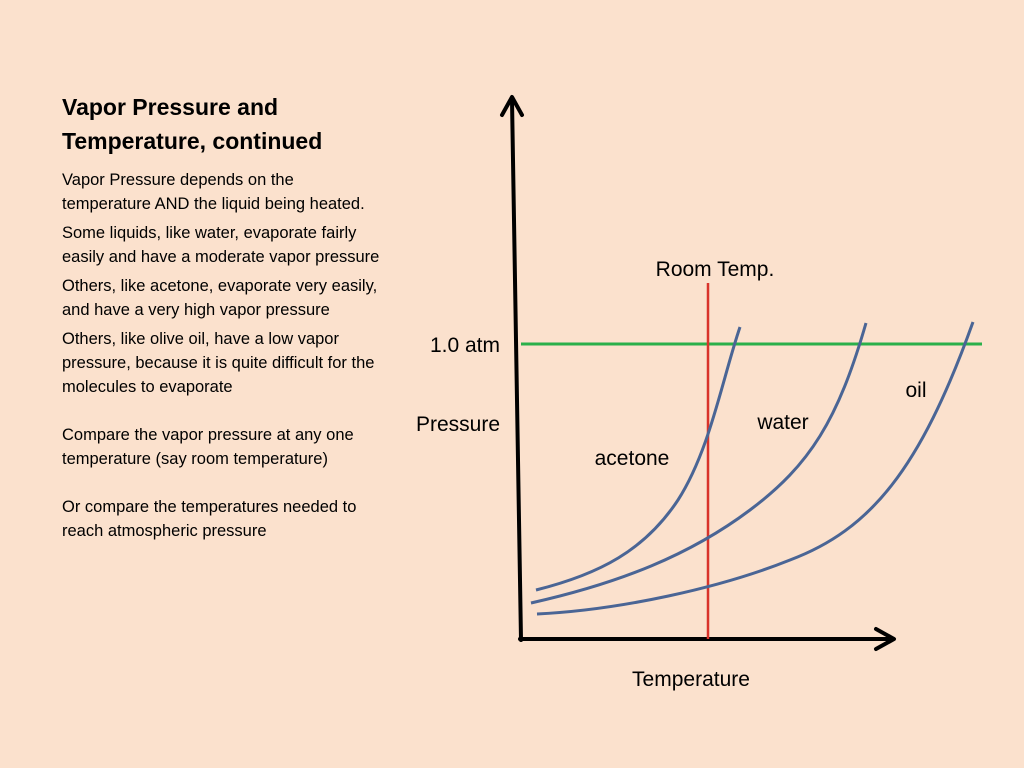 The image size is (1024, 768). I want to click on y-axis, so click(516, 370).